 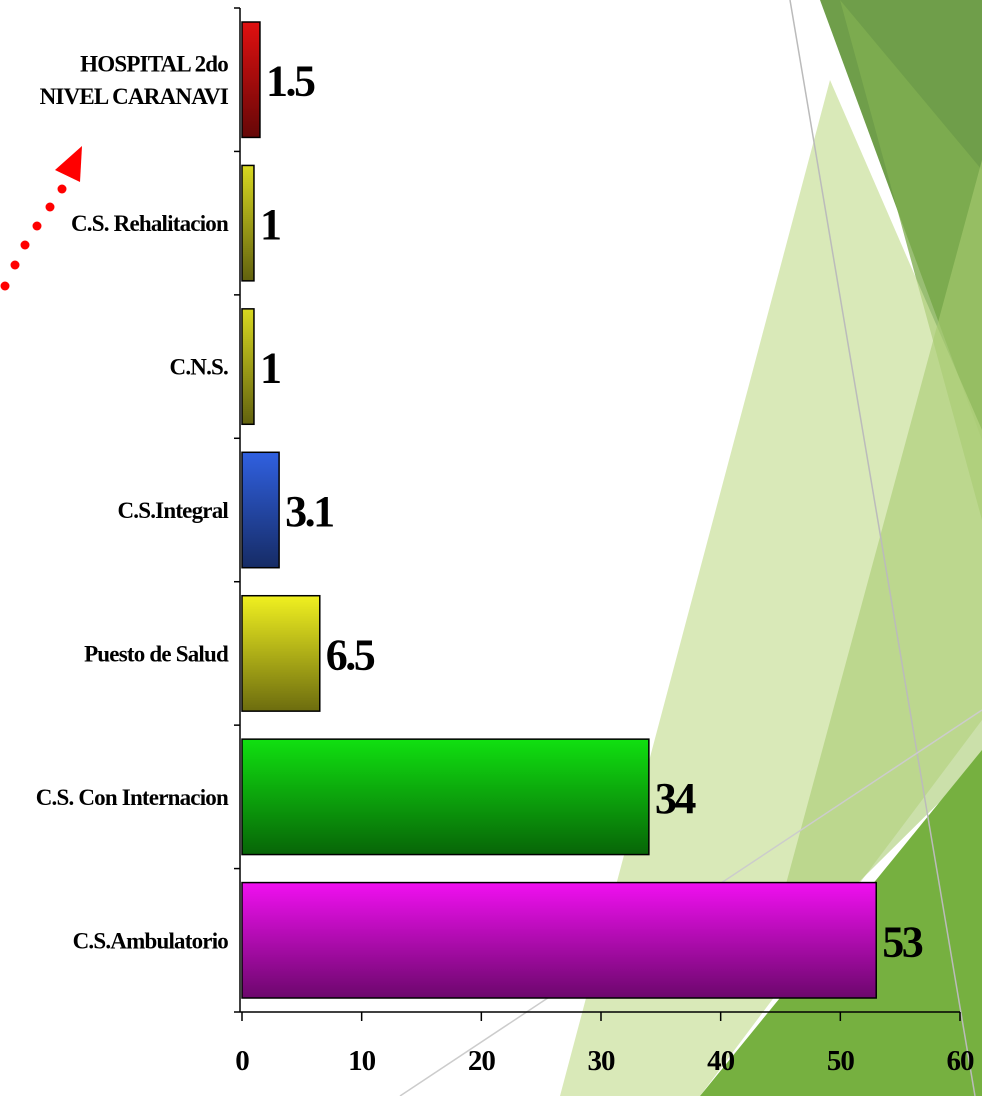 What do you see at coordinates (242, 1061) in the screenshot?
I see `x-tick-label: 0` at bounding box center [242, 1061].